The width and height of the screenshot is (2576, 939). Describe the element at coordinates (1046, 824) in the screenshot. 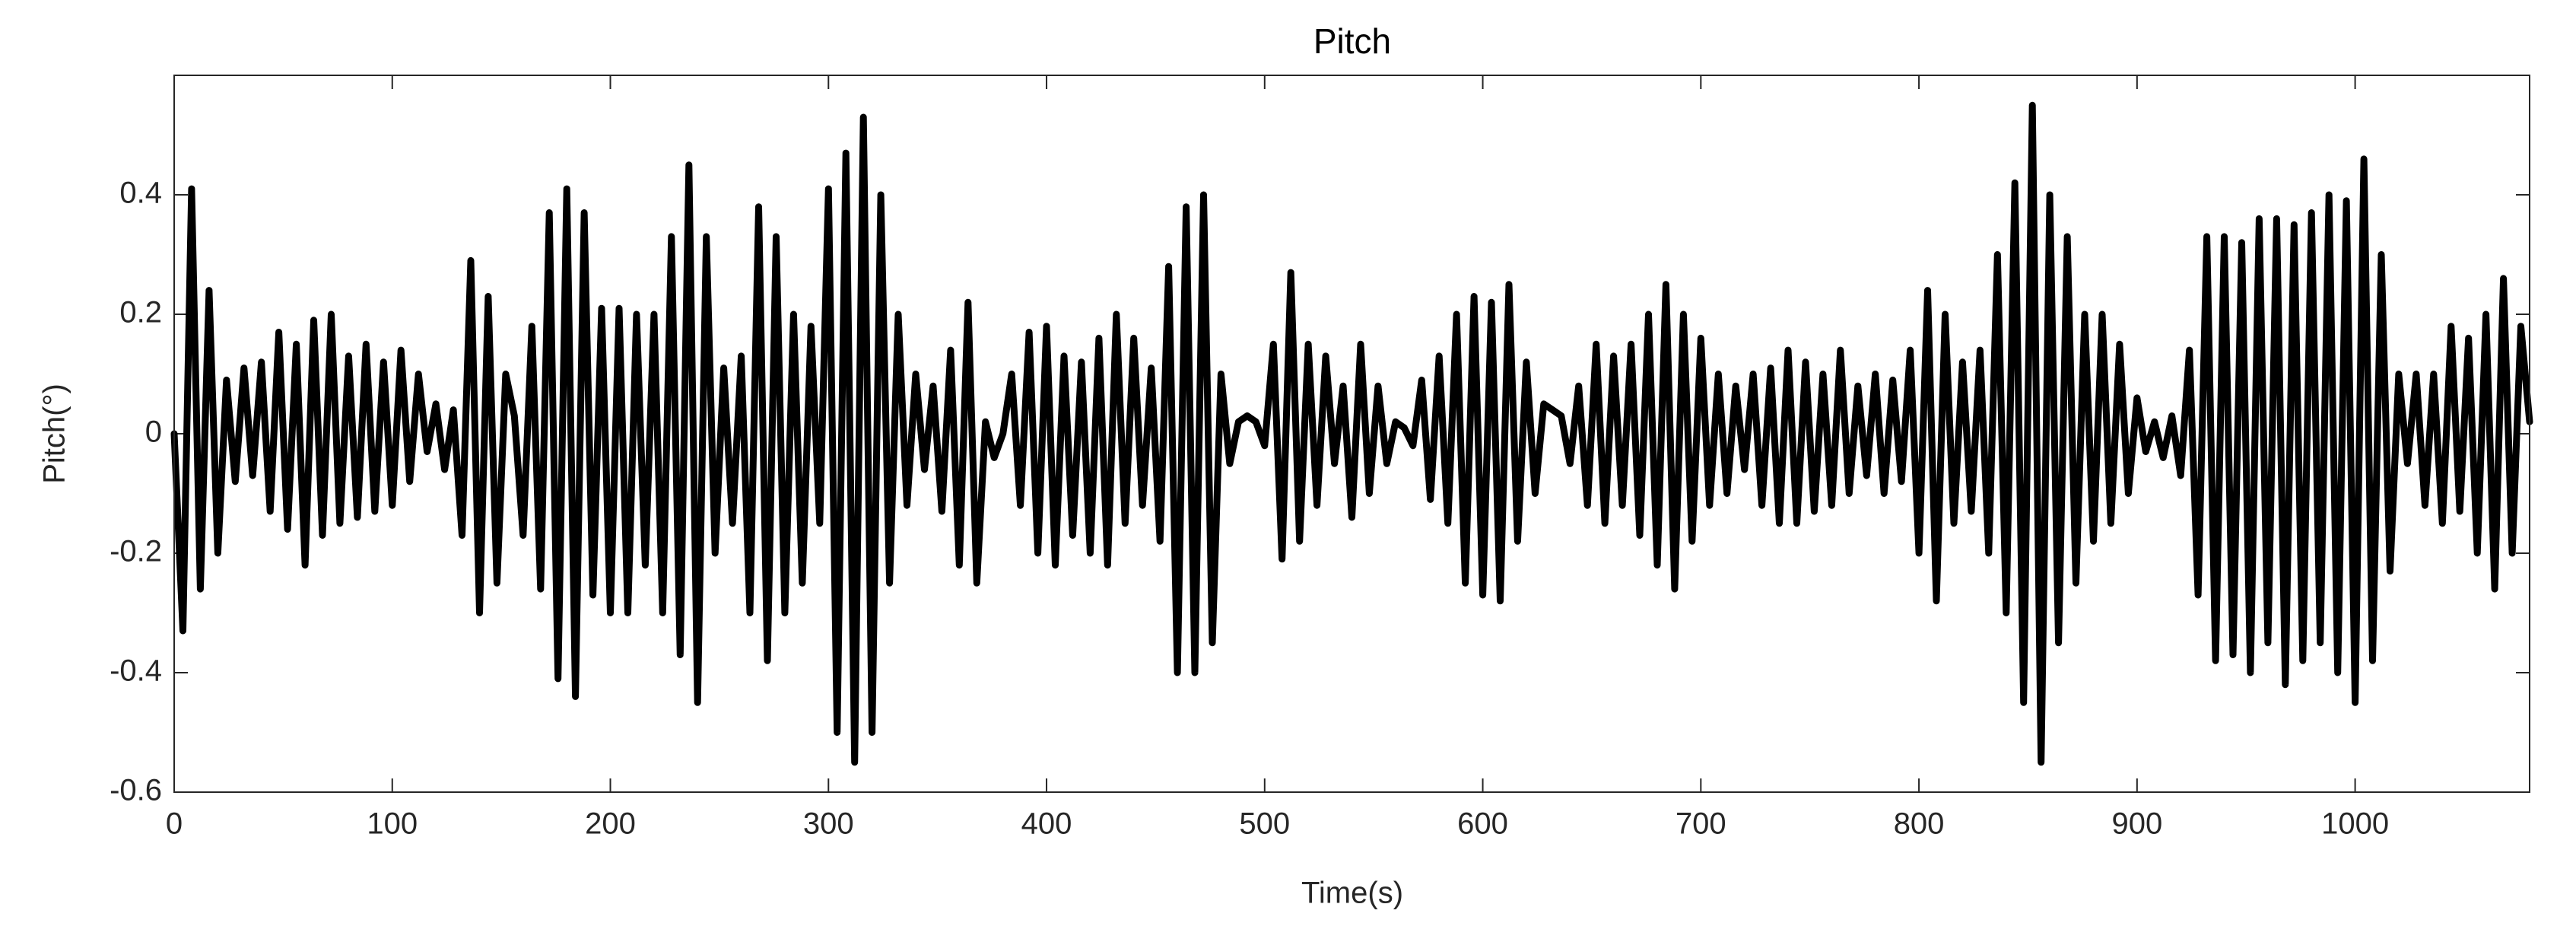

I see `x-tick-label: 400` at that location.